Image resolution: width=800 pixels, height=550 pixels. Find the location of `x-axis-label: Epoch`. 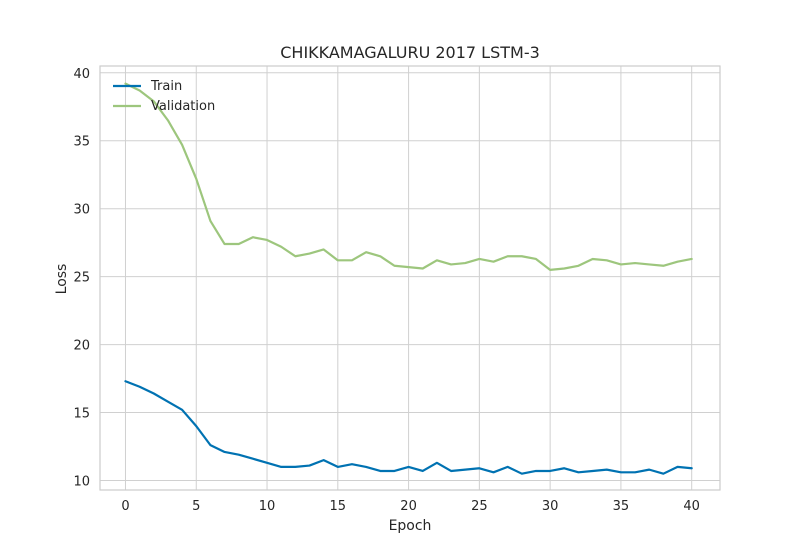

x-axis-label: Epoch is located at coordinates (410, 526).